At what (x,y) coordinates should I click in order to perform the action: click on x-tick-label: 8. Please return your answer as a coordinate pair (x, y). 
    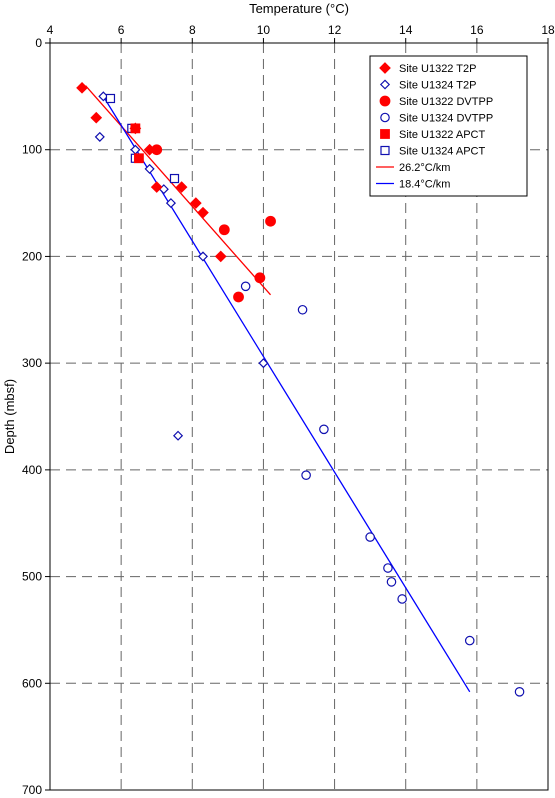
    Looking at the image, I should click on (192, 30).